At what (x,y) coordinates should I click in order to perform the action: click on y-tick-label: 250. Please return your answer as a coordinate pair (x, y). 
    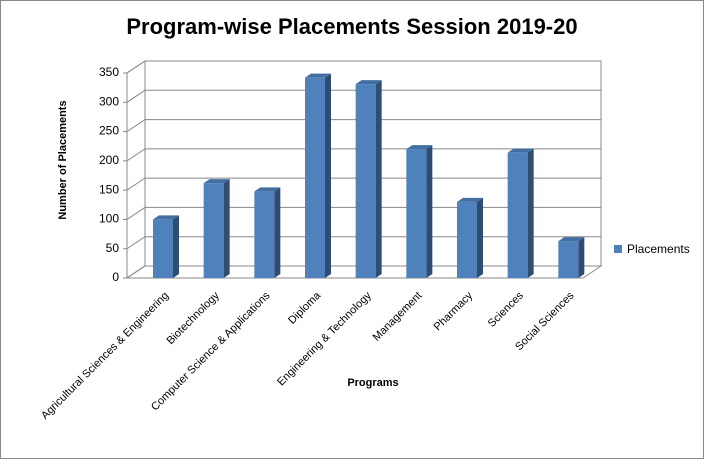
    Looking at the image, I should click on (109, 131).